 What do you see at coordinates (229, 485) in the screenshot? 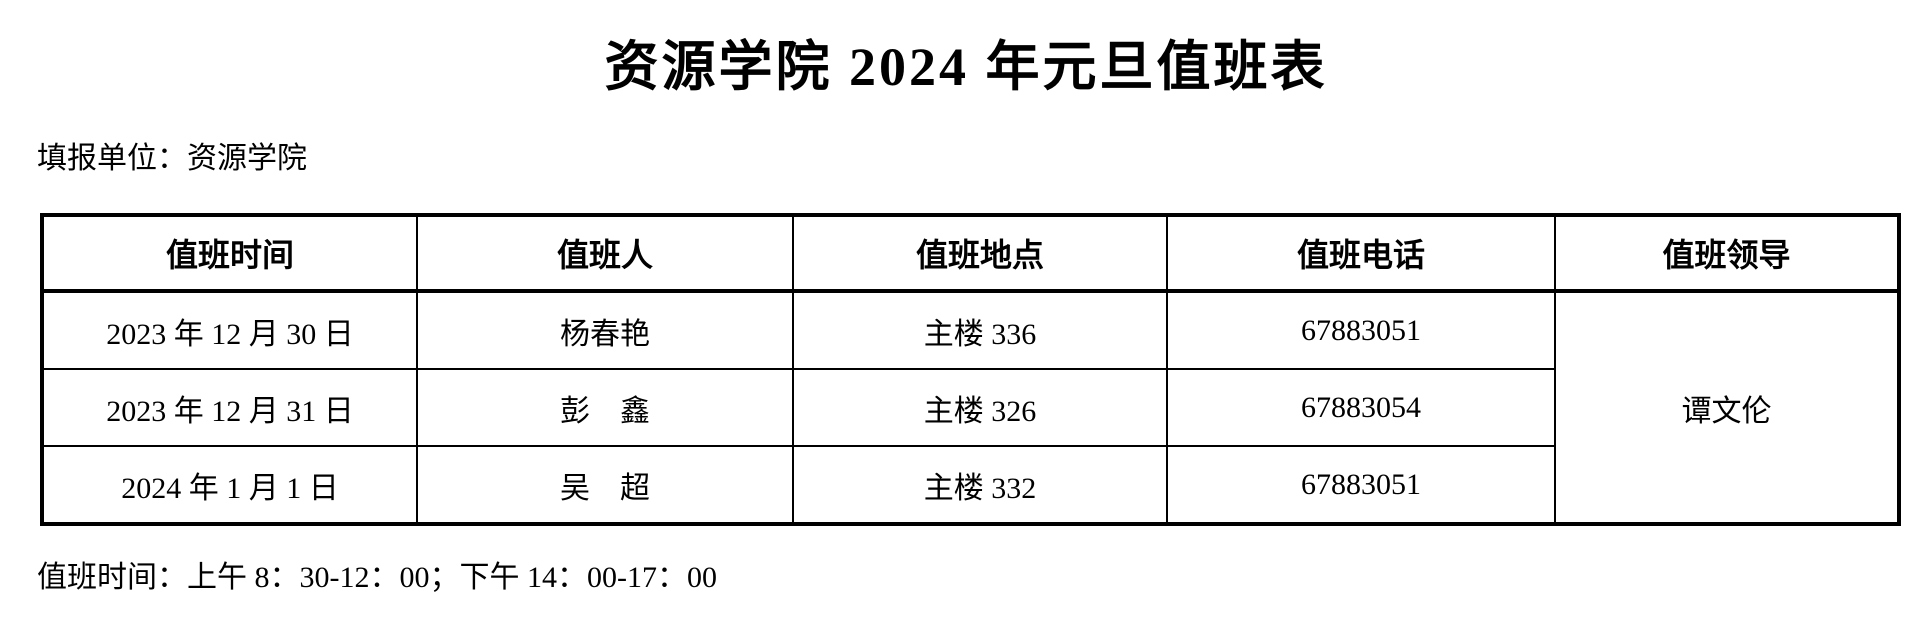
I see `cell-duty-date: 2024 年 1 月 1 日` at bounding box center [229, 485].